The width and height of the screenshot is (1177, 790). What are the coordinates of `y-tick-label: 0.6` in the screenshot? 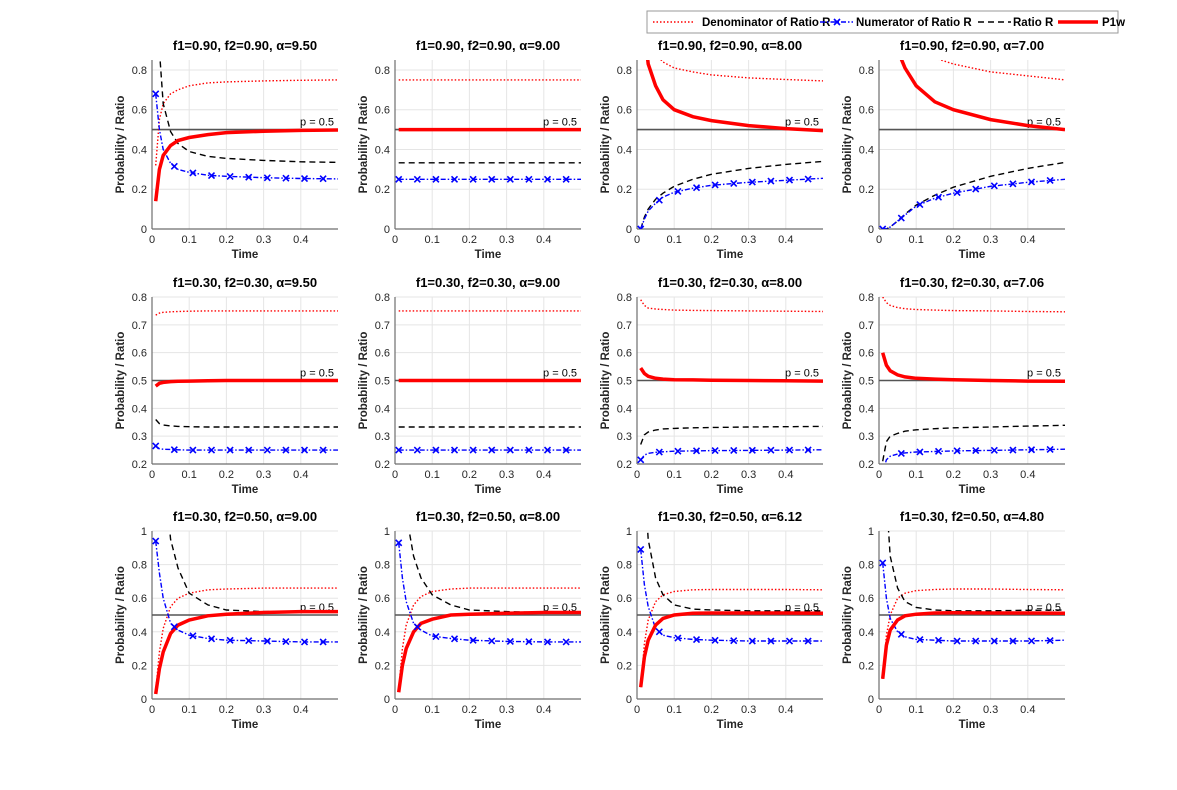 It's located at (139, 354).